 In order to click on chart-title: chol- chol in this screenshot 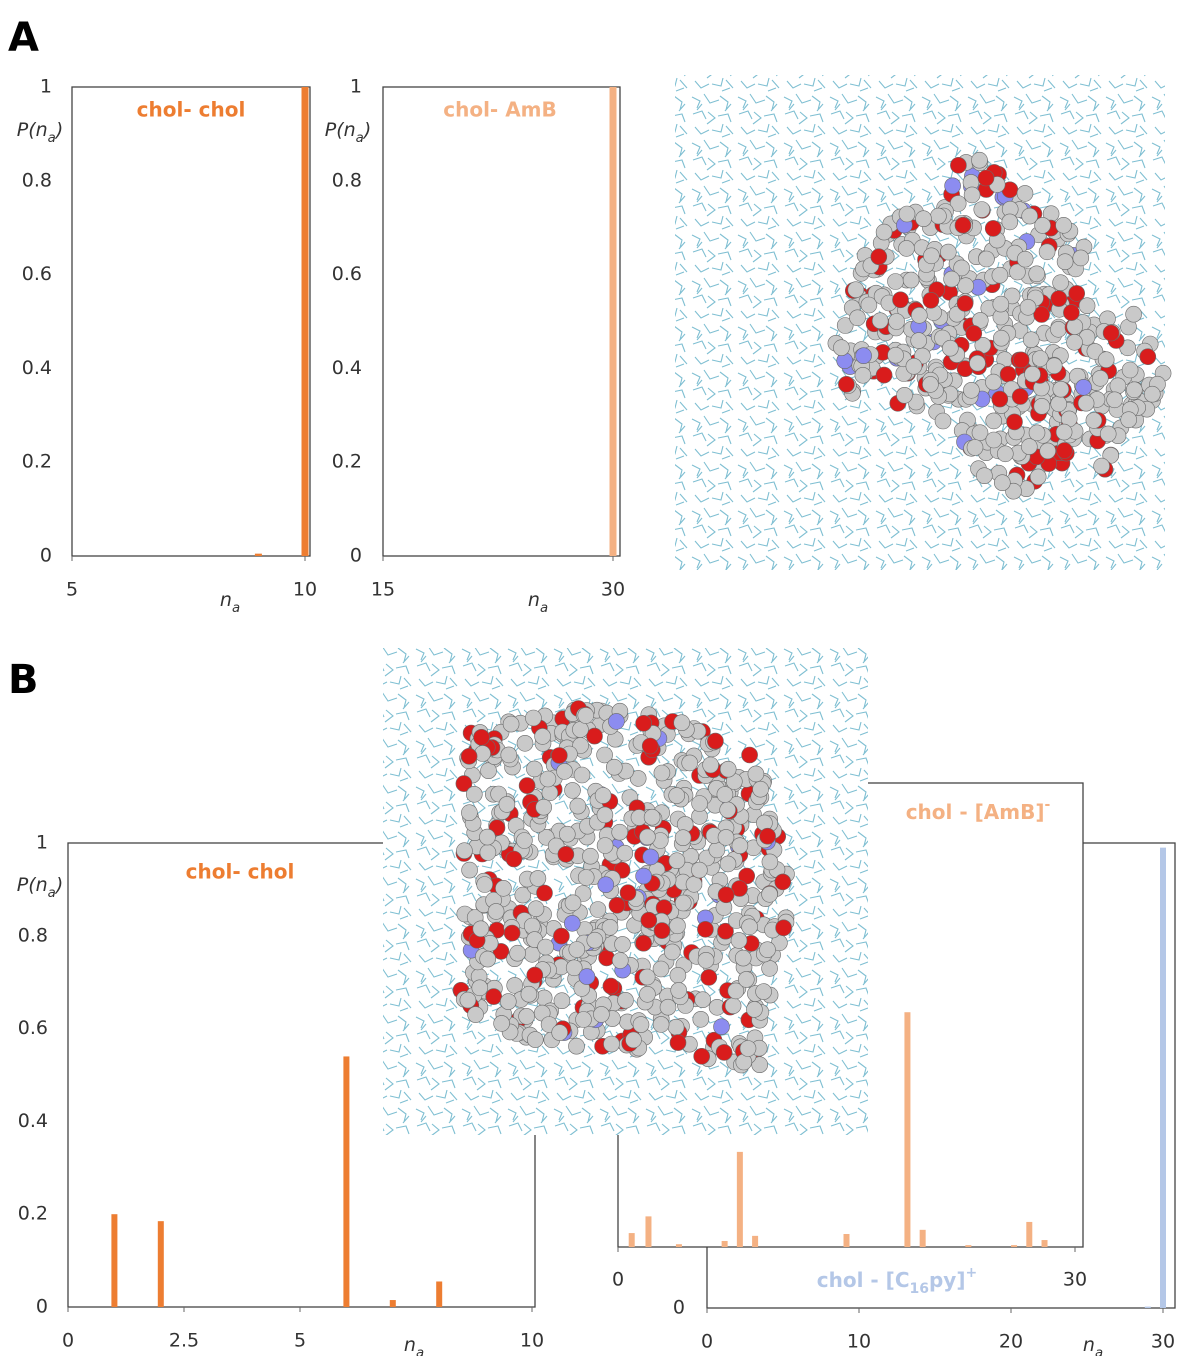, I will do `click(191, 110)`.